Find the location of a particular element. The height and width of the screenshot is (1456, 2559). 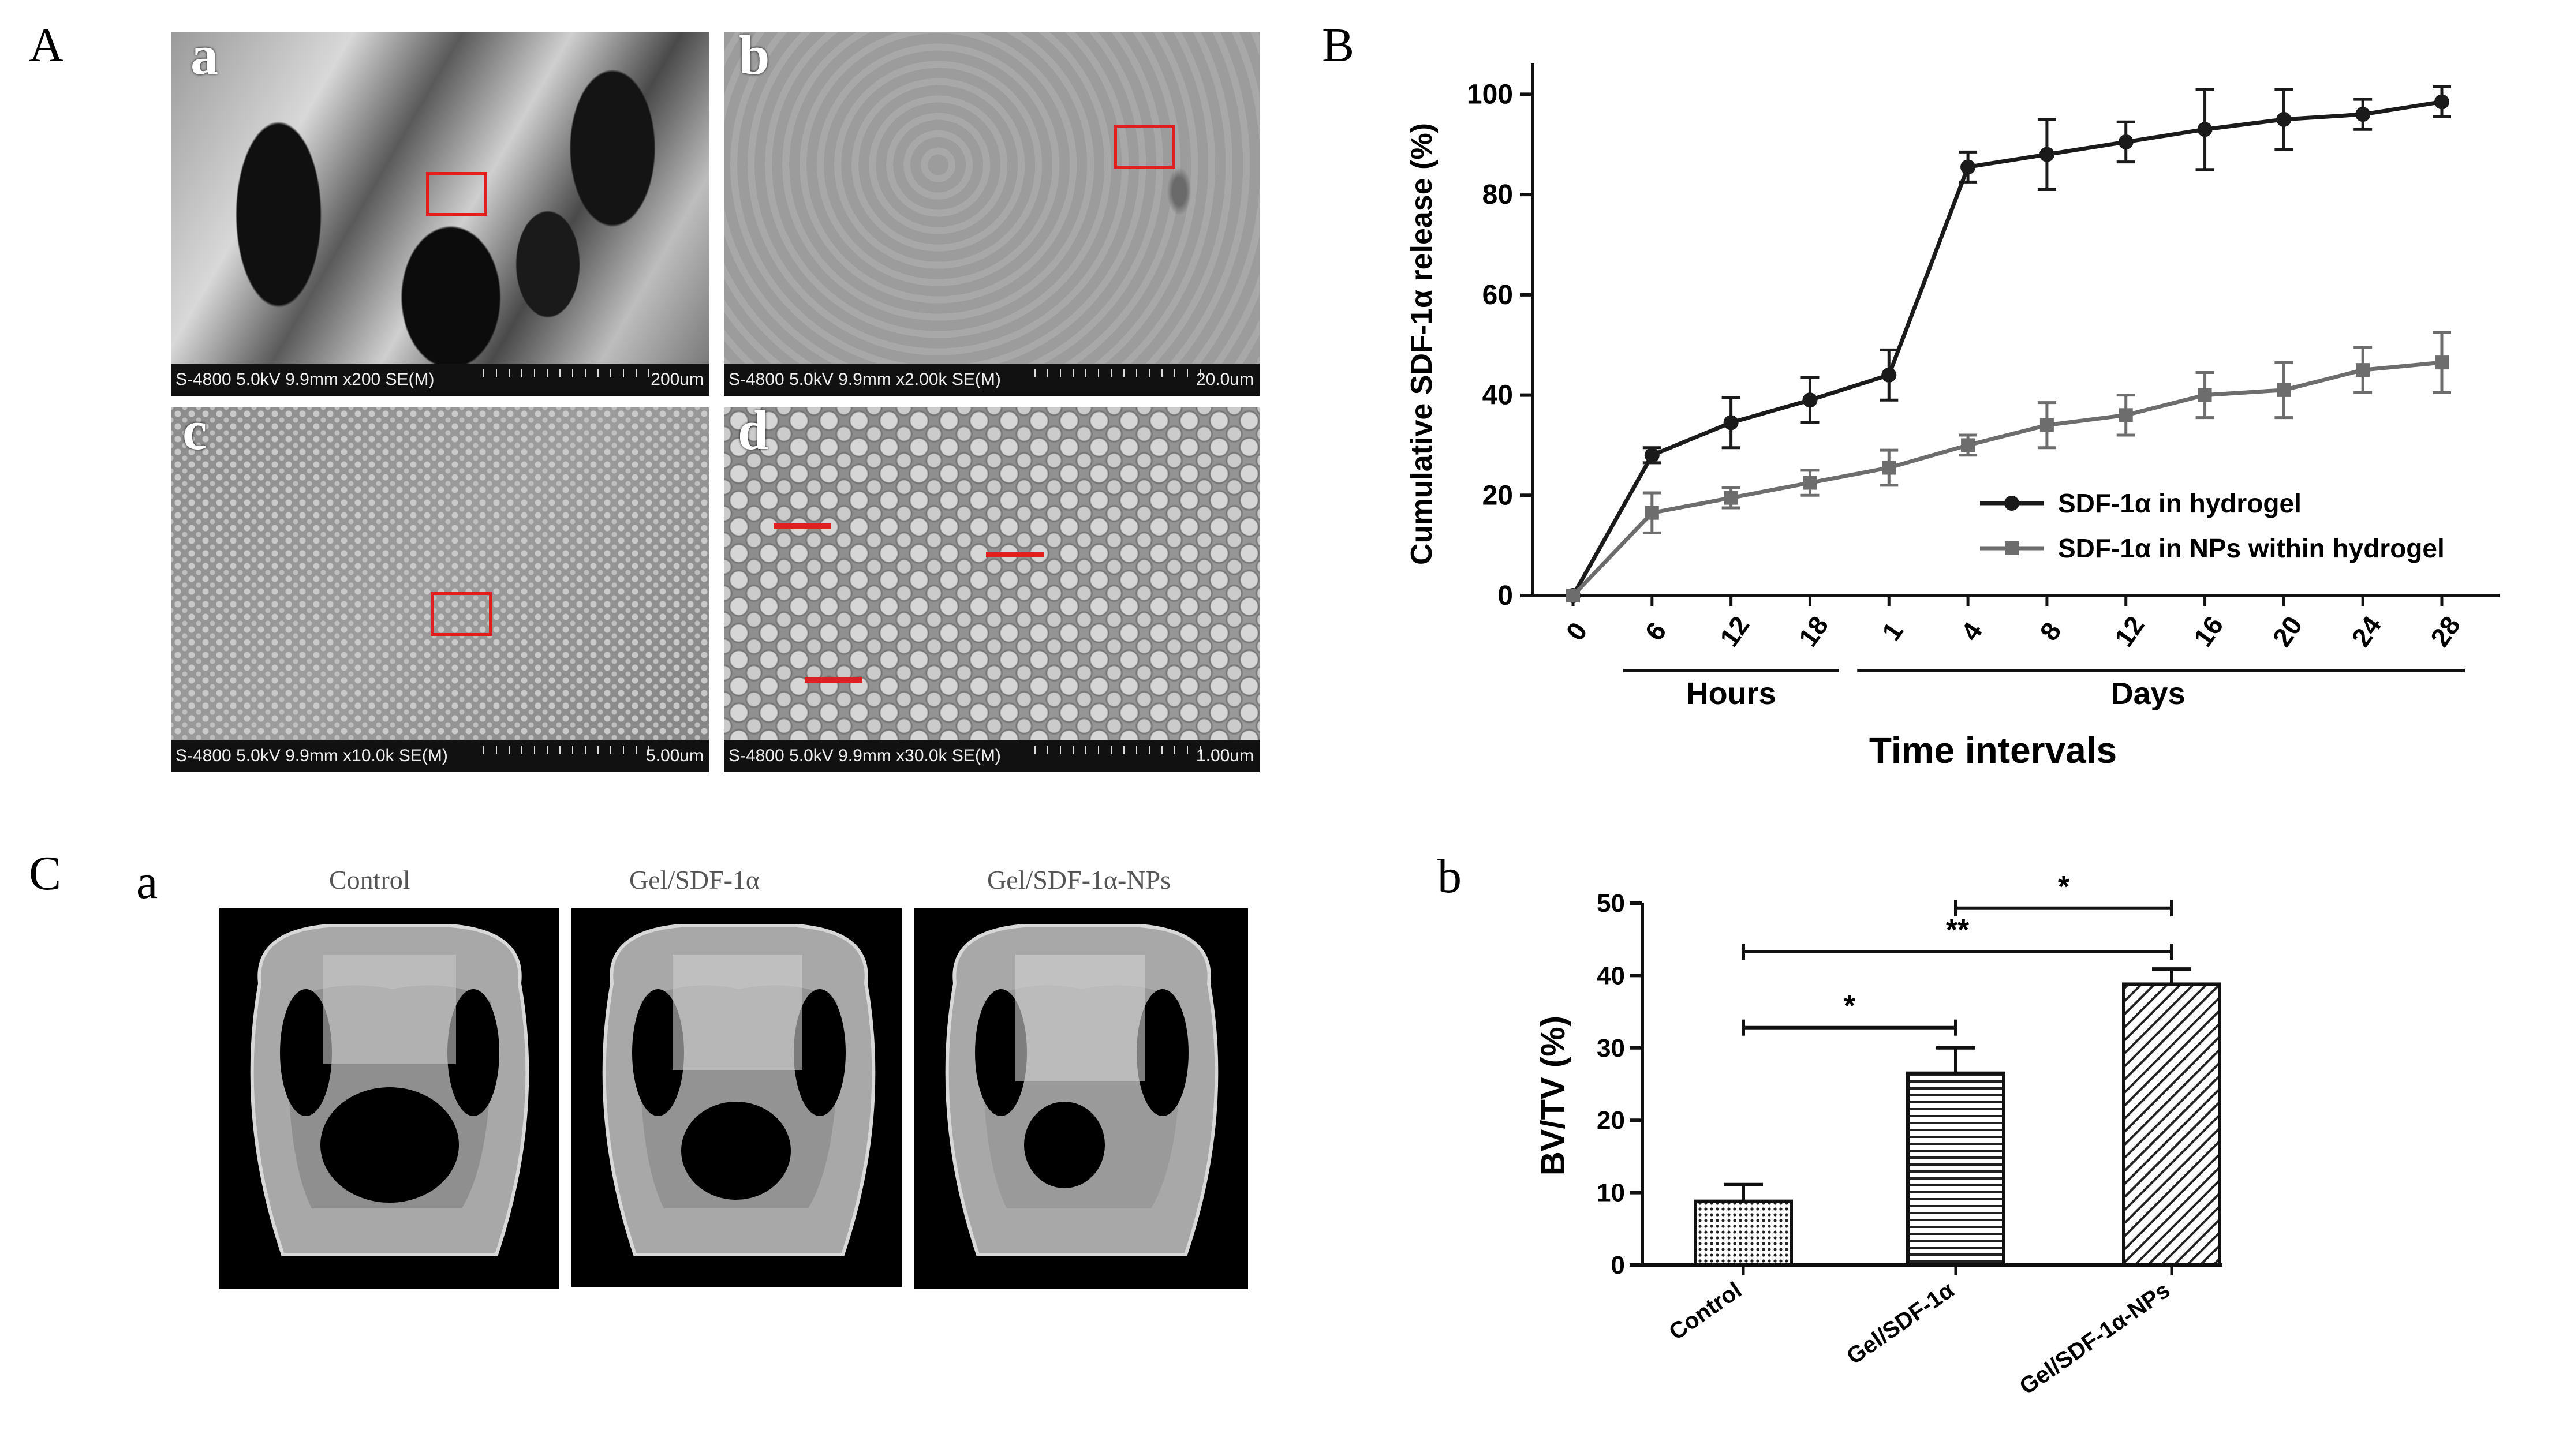

y-tick-label: 80 is located at coordinates (1497, 194).